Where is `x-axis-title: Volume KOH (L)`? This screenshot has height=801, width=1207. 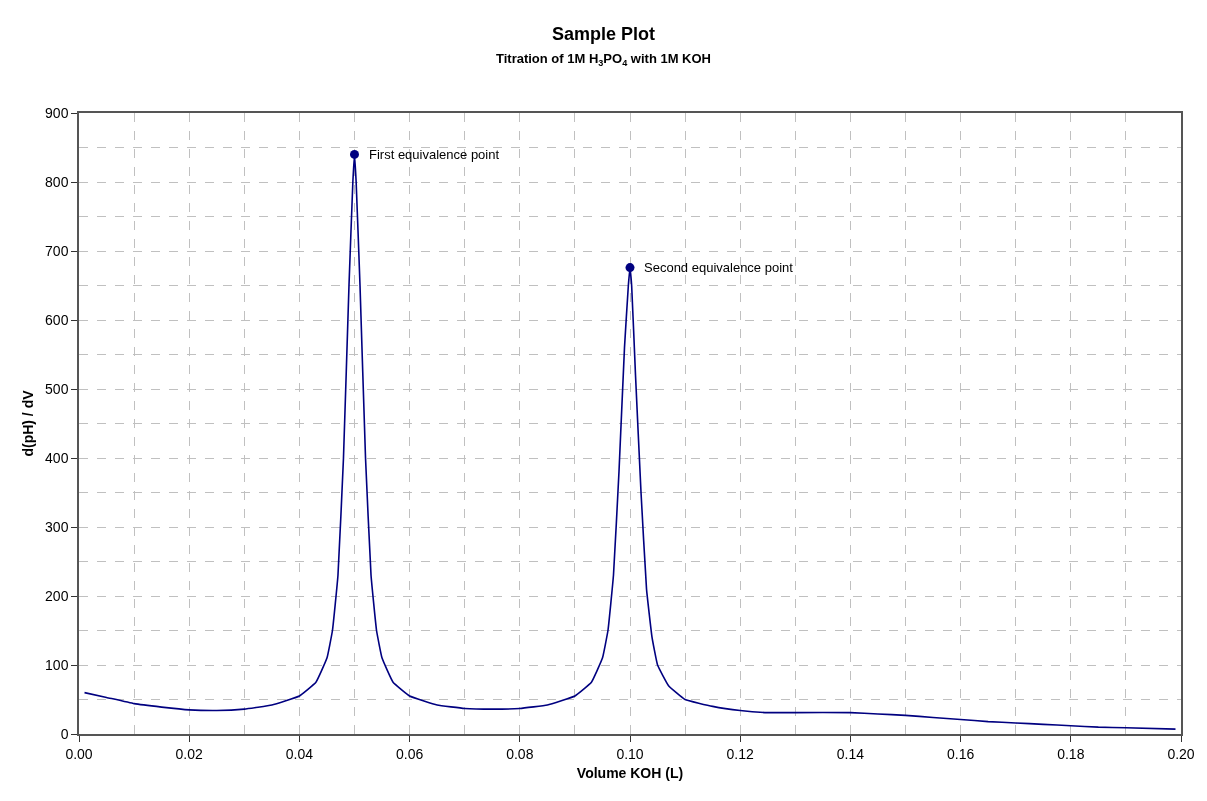 x-axis-title: Volume KOH (L) is located at coordinates (630, 773).